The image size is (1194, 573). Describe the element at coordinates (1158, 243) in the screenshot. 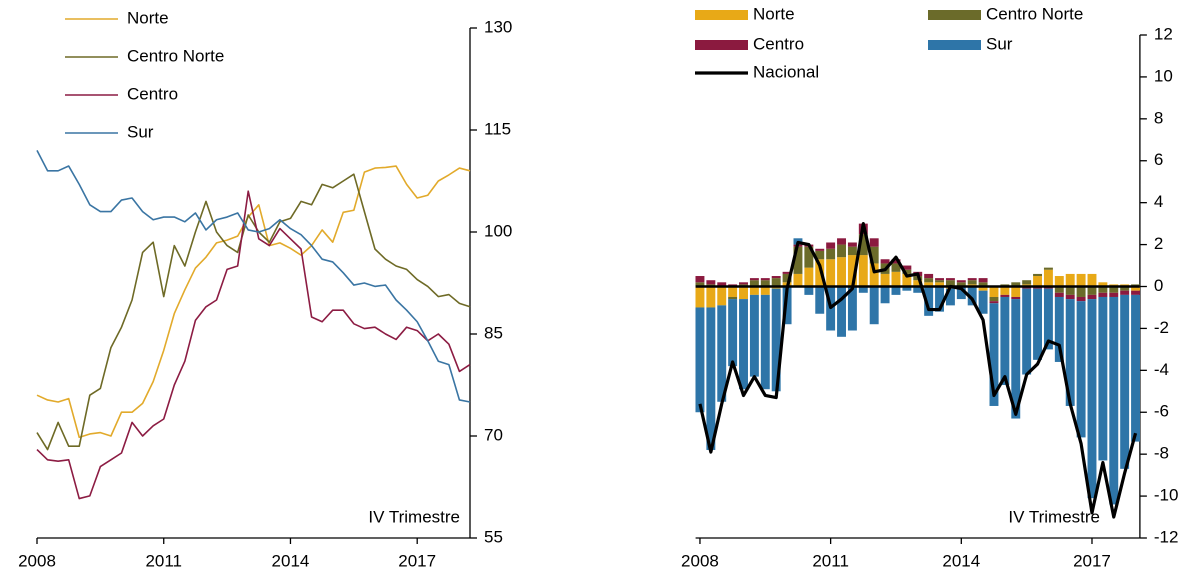

I see `y-tick-label: 2` at that location.